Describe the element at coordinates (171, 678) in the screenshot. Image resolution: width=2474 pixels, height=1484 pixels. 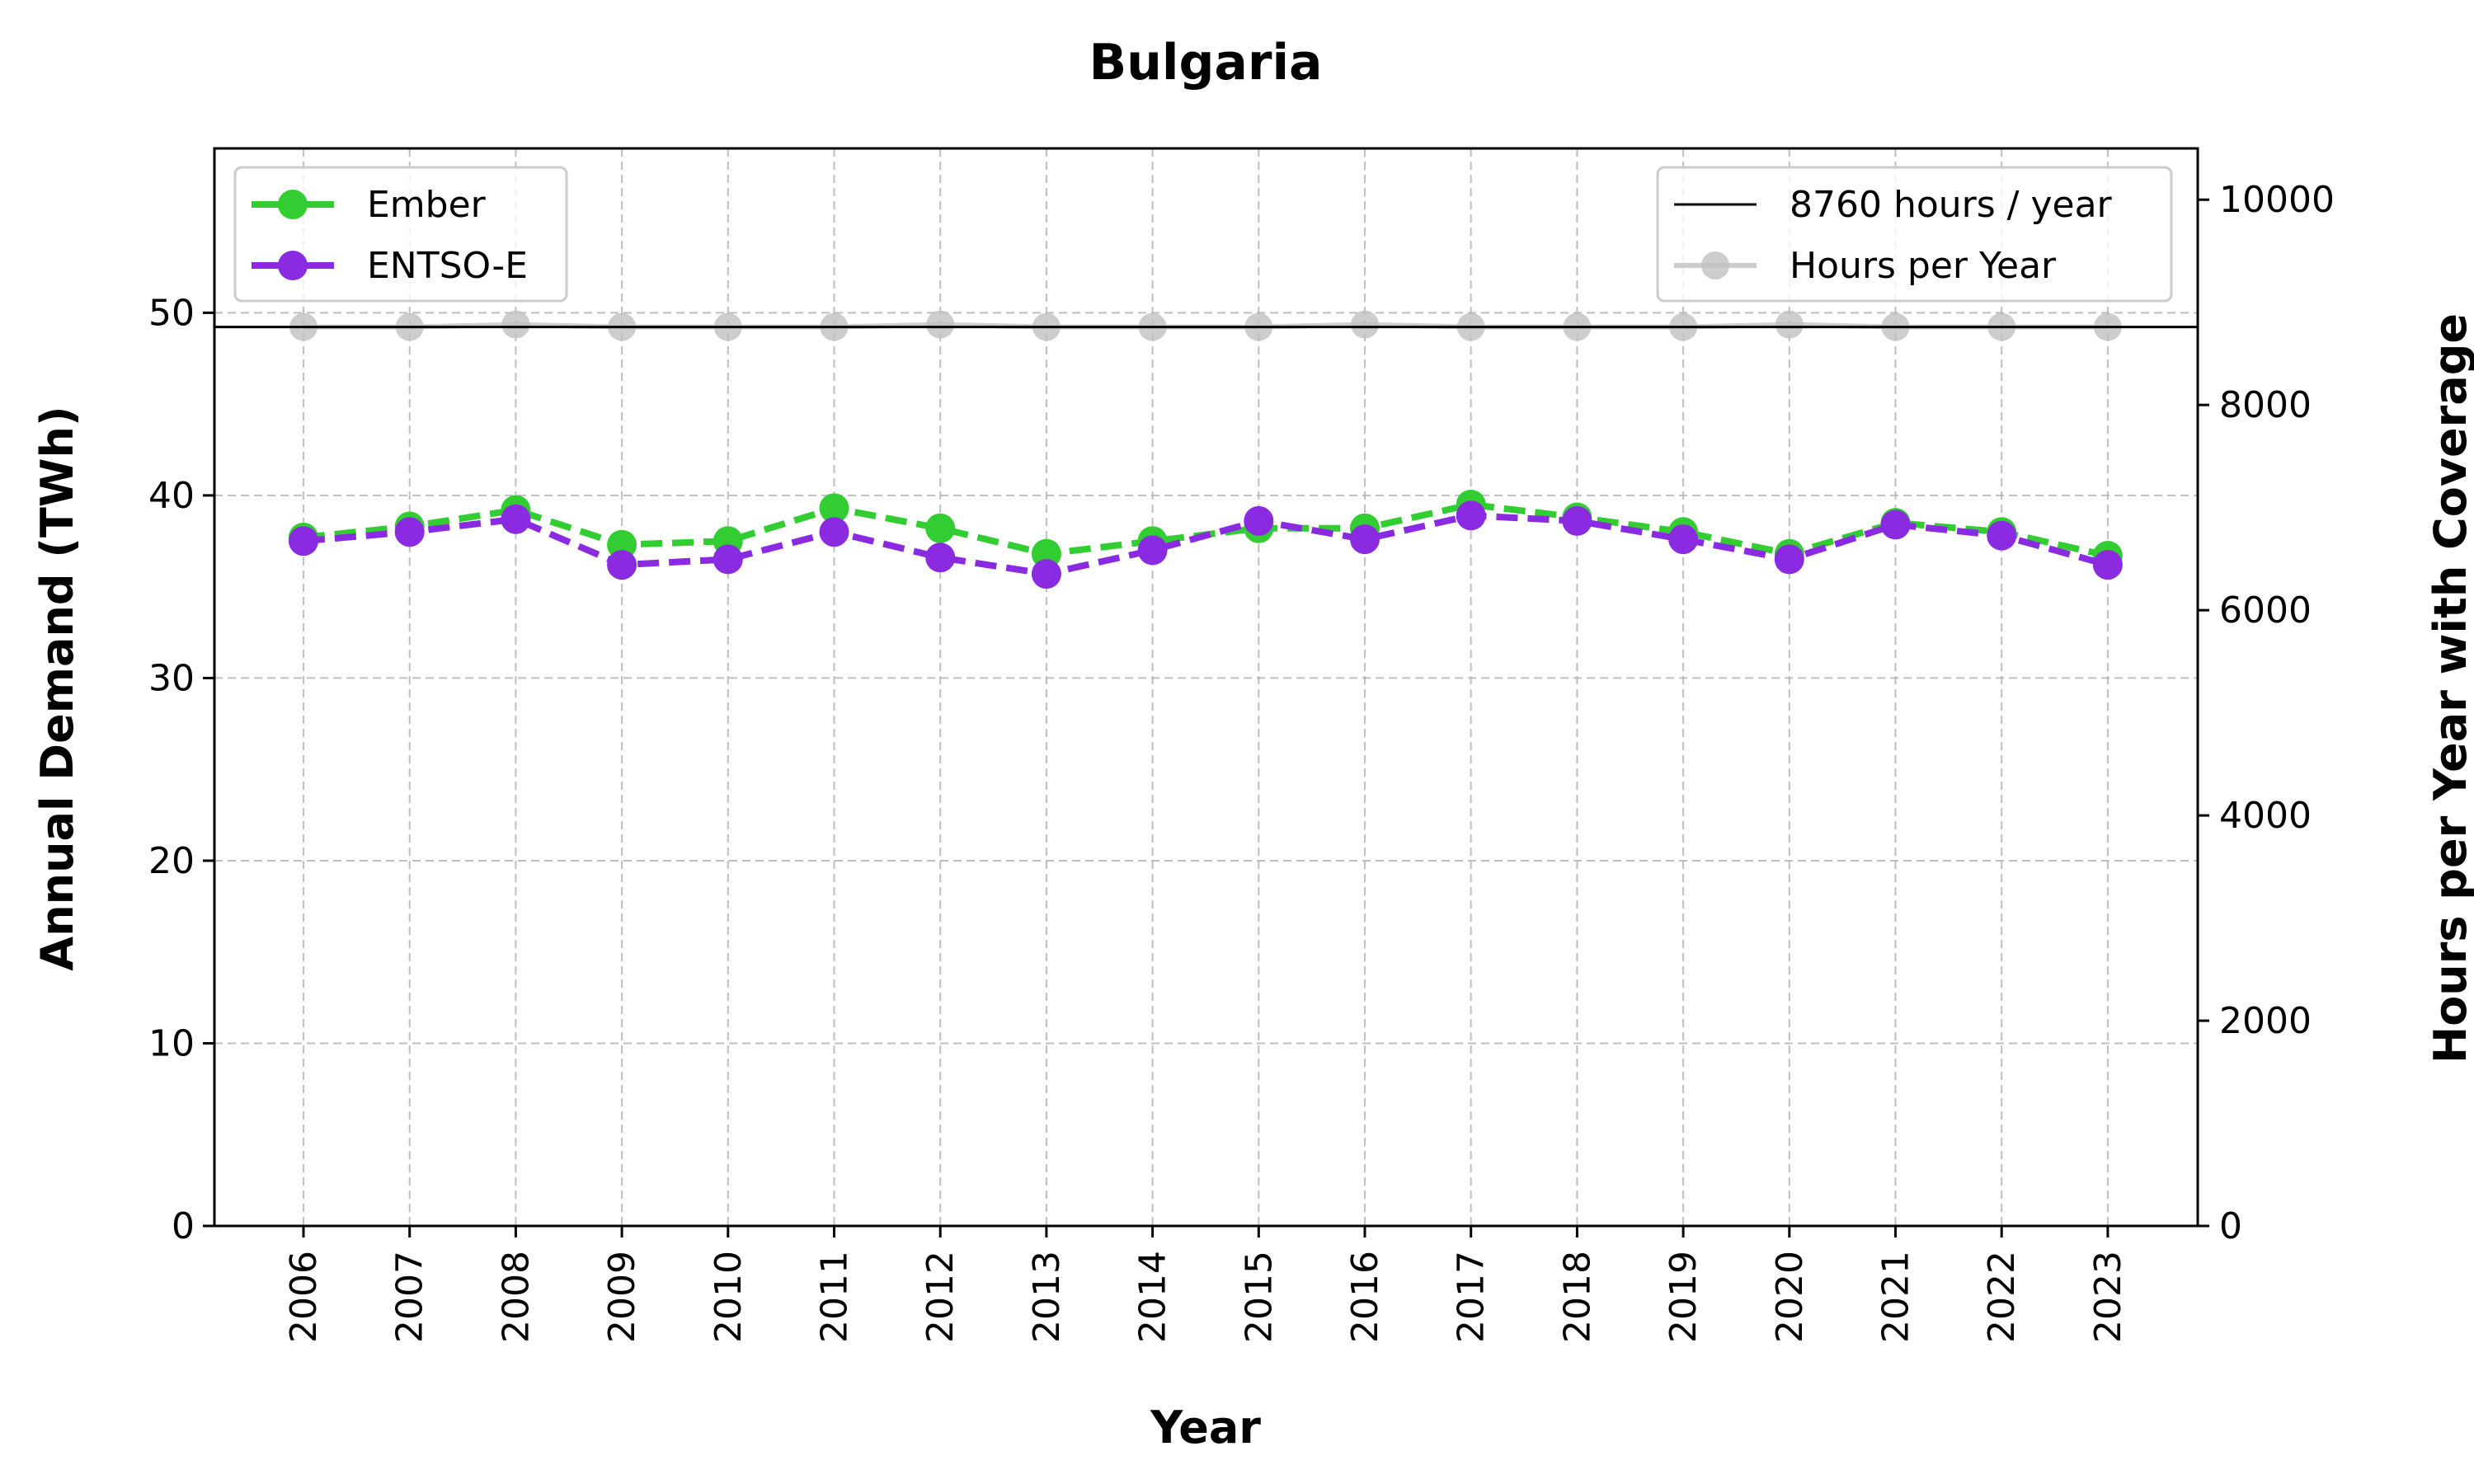
I see `y-tick-label: 30` at that location.